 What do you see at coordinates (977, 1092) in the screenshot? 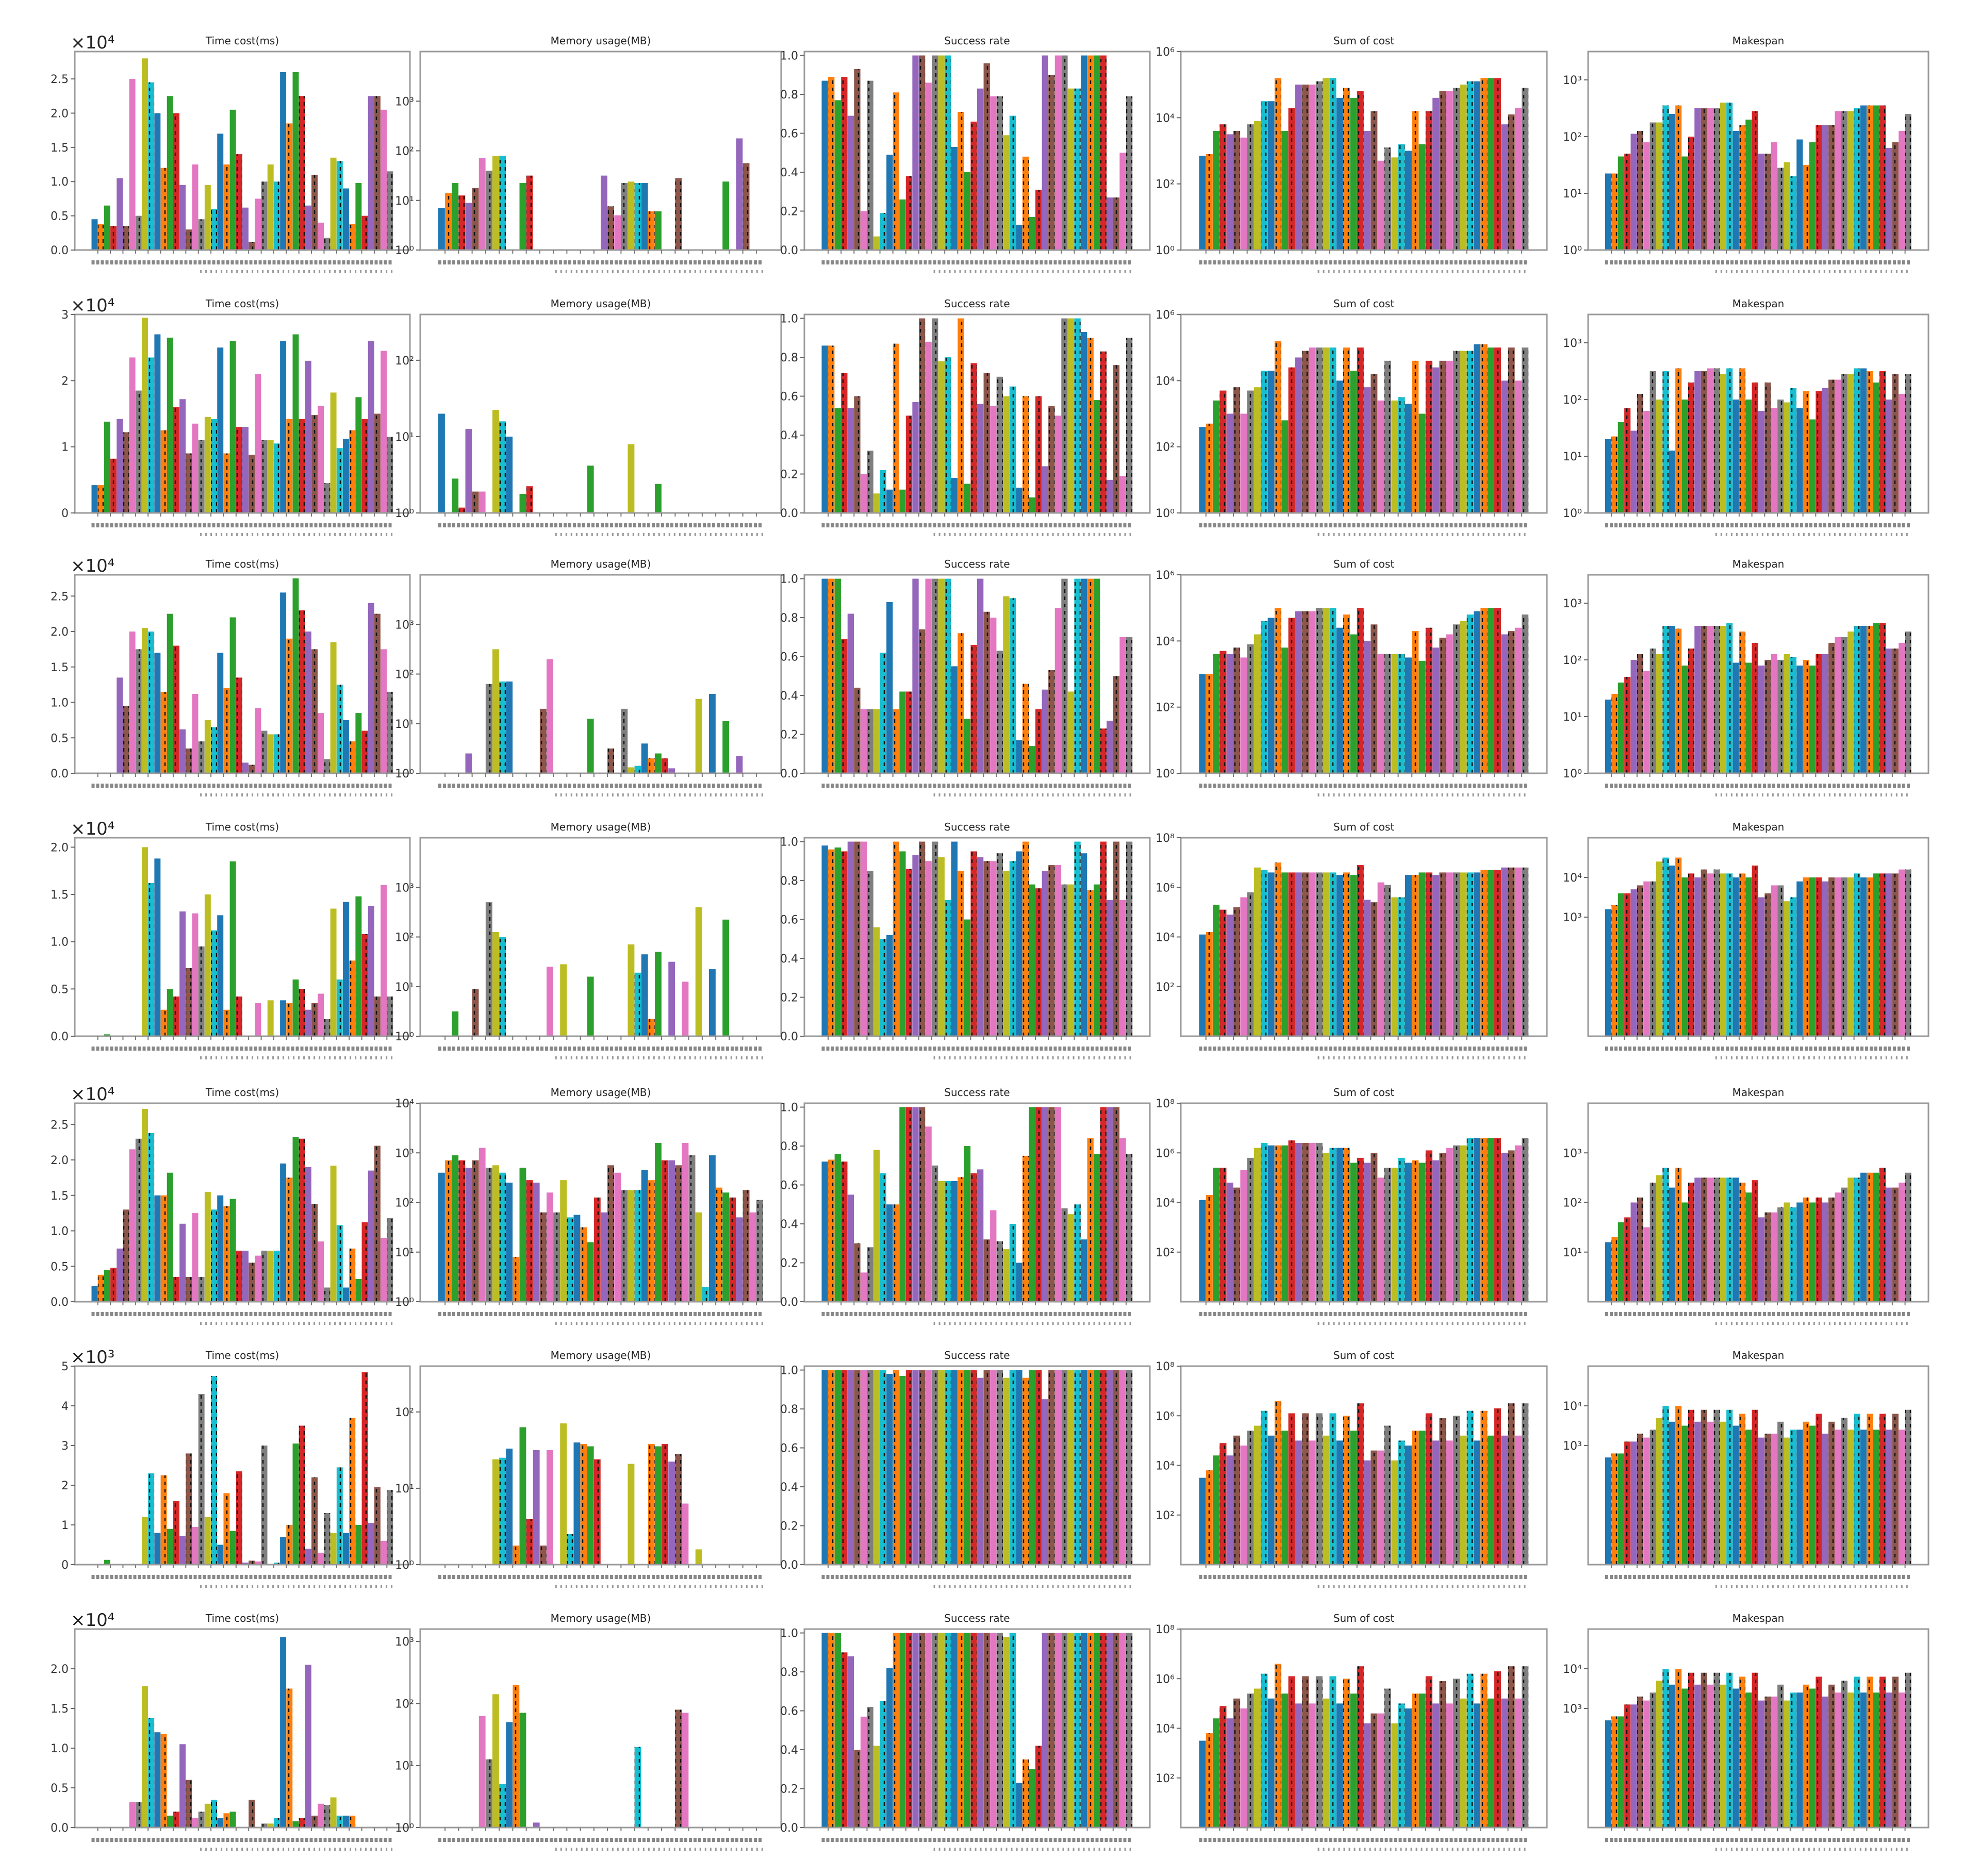
I see `subplot-title: Success rate` at bounding box center [977, 1092].